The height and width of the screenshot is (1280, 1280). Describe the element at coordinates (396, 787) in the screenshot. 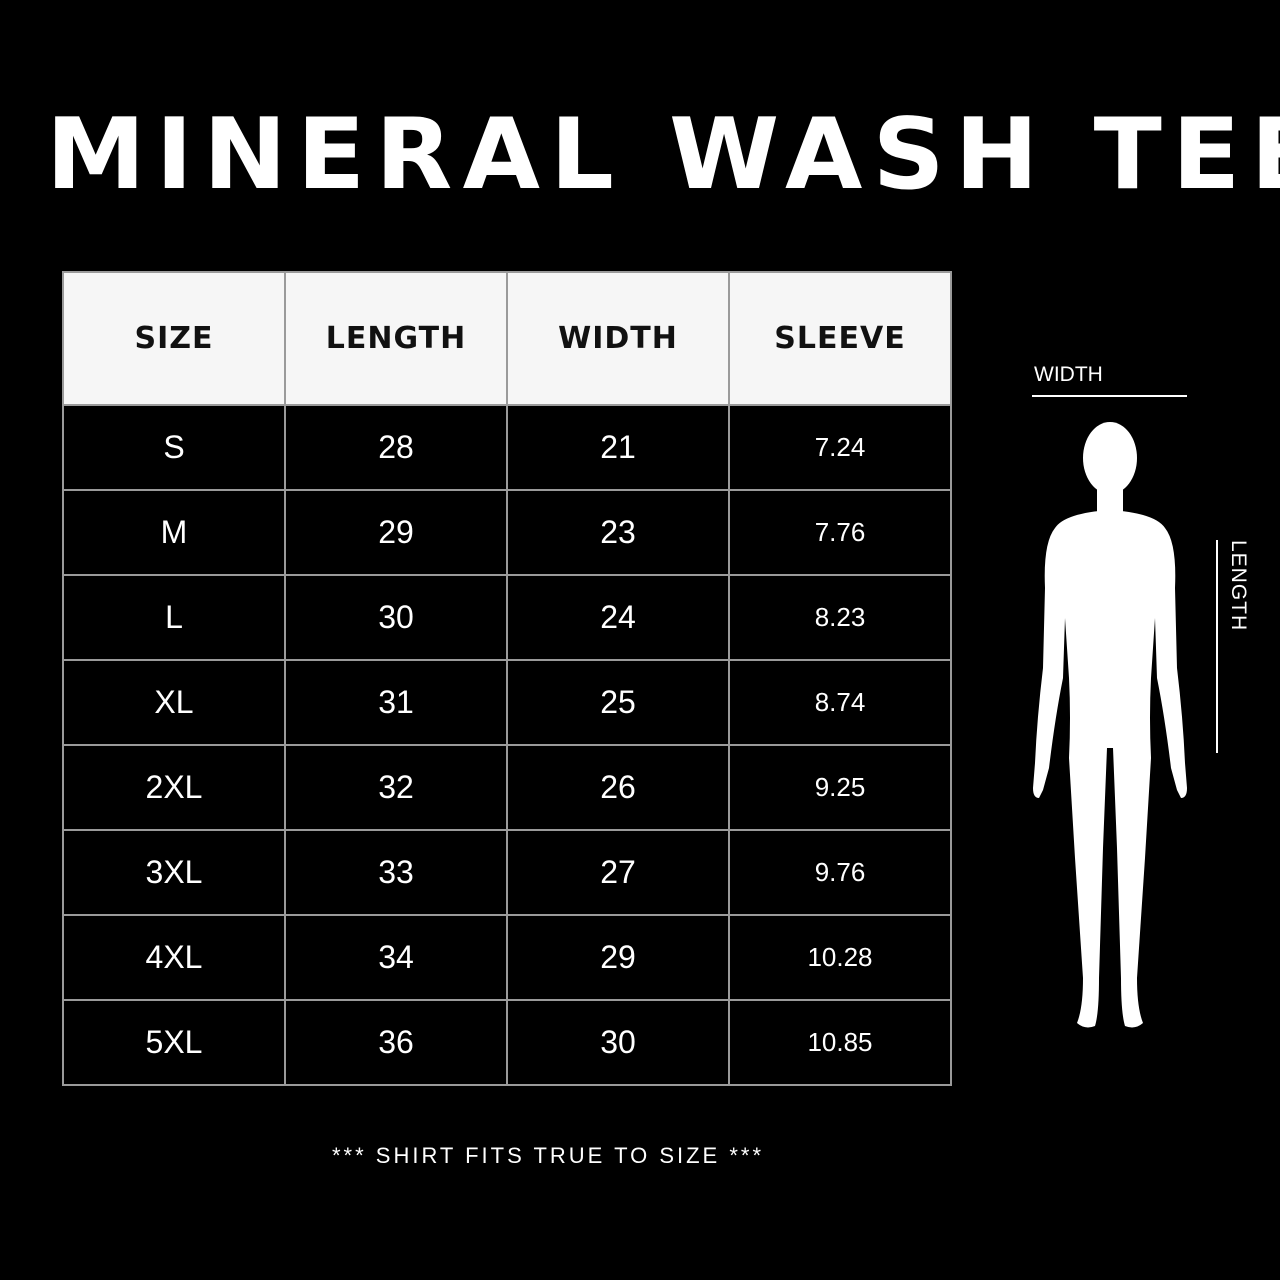

I see `cell-length: 32` at that location.